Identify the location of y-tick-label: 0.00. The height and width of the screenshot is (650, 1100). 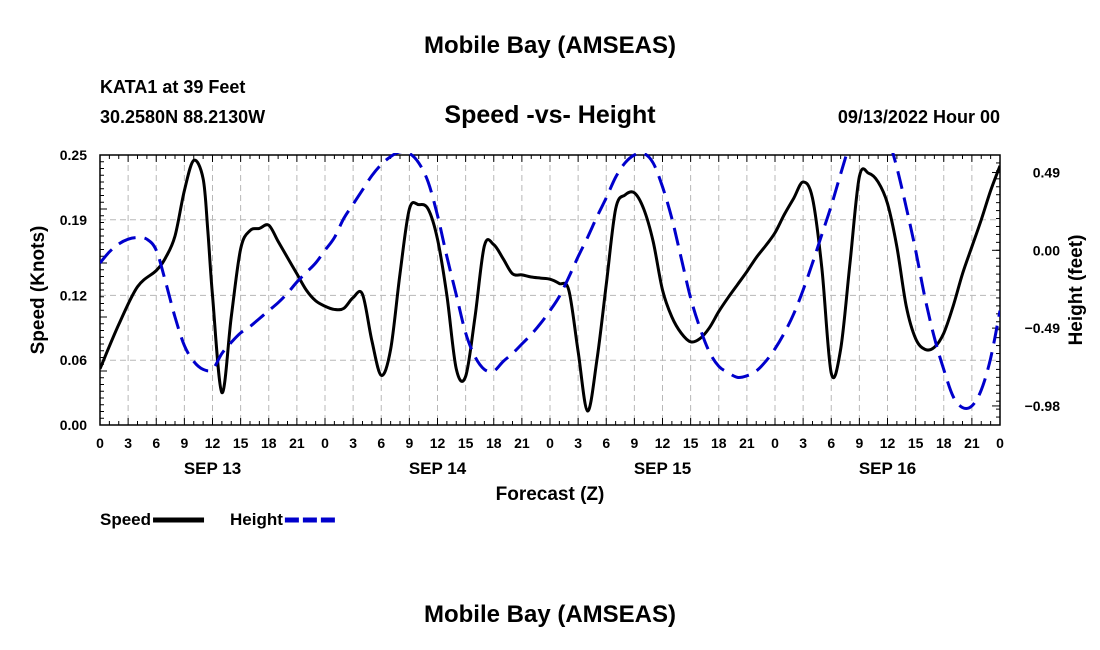
(73, 425).